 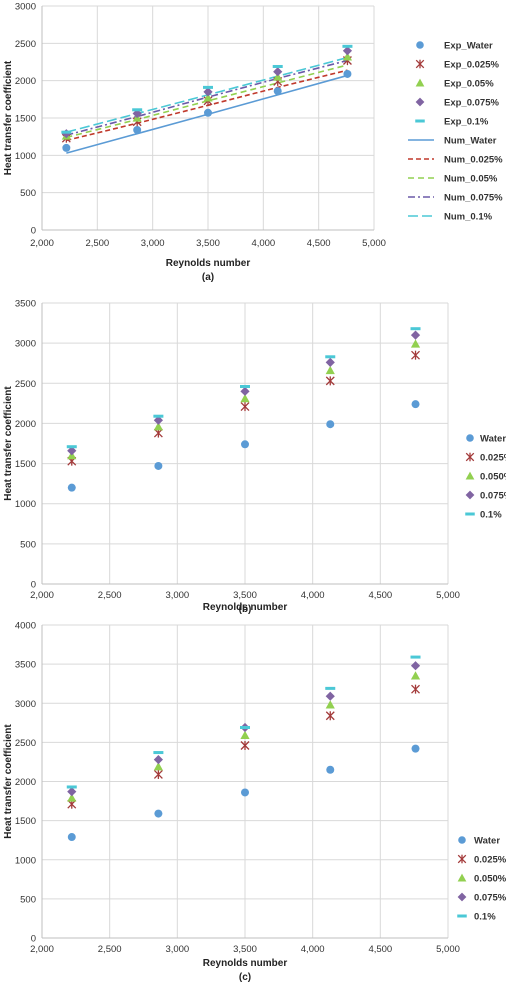 What do you see at coordinates (245, 963) in the screenshot?
I see `x-axis-title: Reynolds number` at bounding box center [245, 963].